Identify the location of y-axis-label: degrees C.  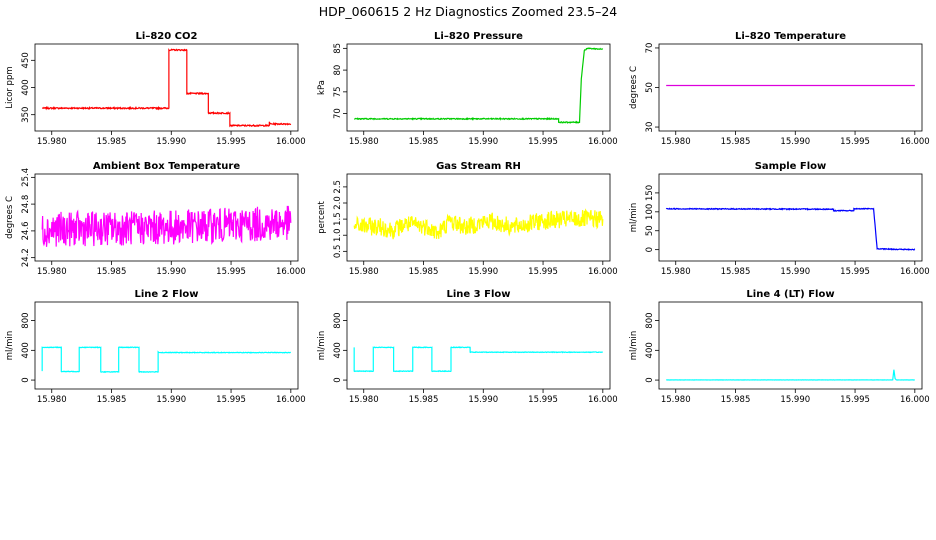
(10, 217).